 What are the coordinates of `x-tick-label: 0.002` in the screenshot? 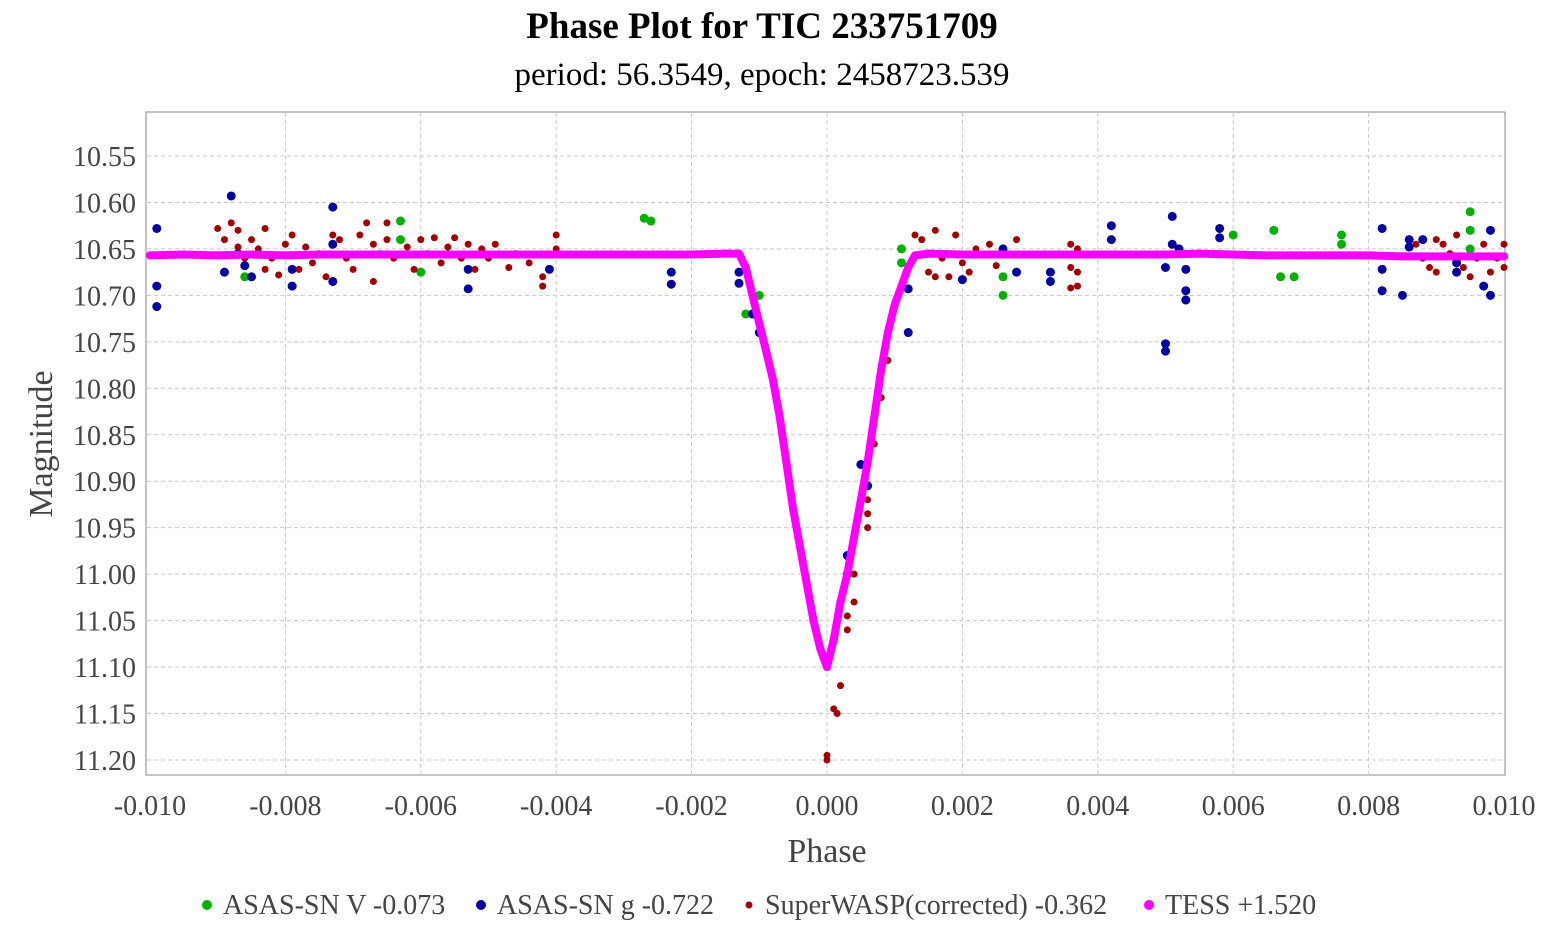 It's located at (962, 806).